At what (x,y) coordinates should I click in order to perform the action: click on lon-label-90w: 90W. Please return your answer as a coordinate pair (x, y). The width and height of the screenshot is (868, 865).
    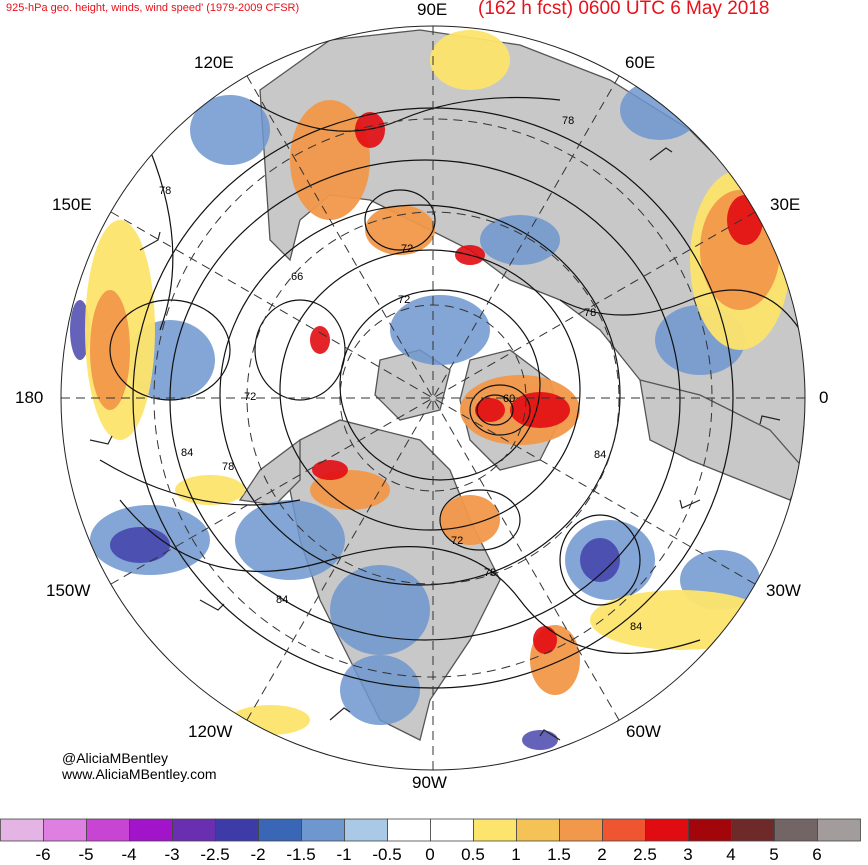
    Looking at the image, I should click on (429, 782).